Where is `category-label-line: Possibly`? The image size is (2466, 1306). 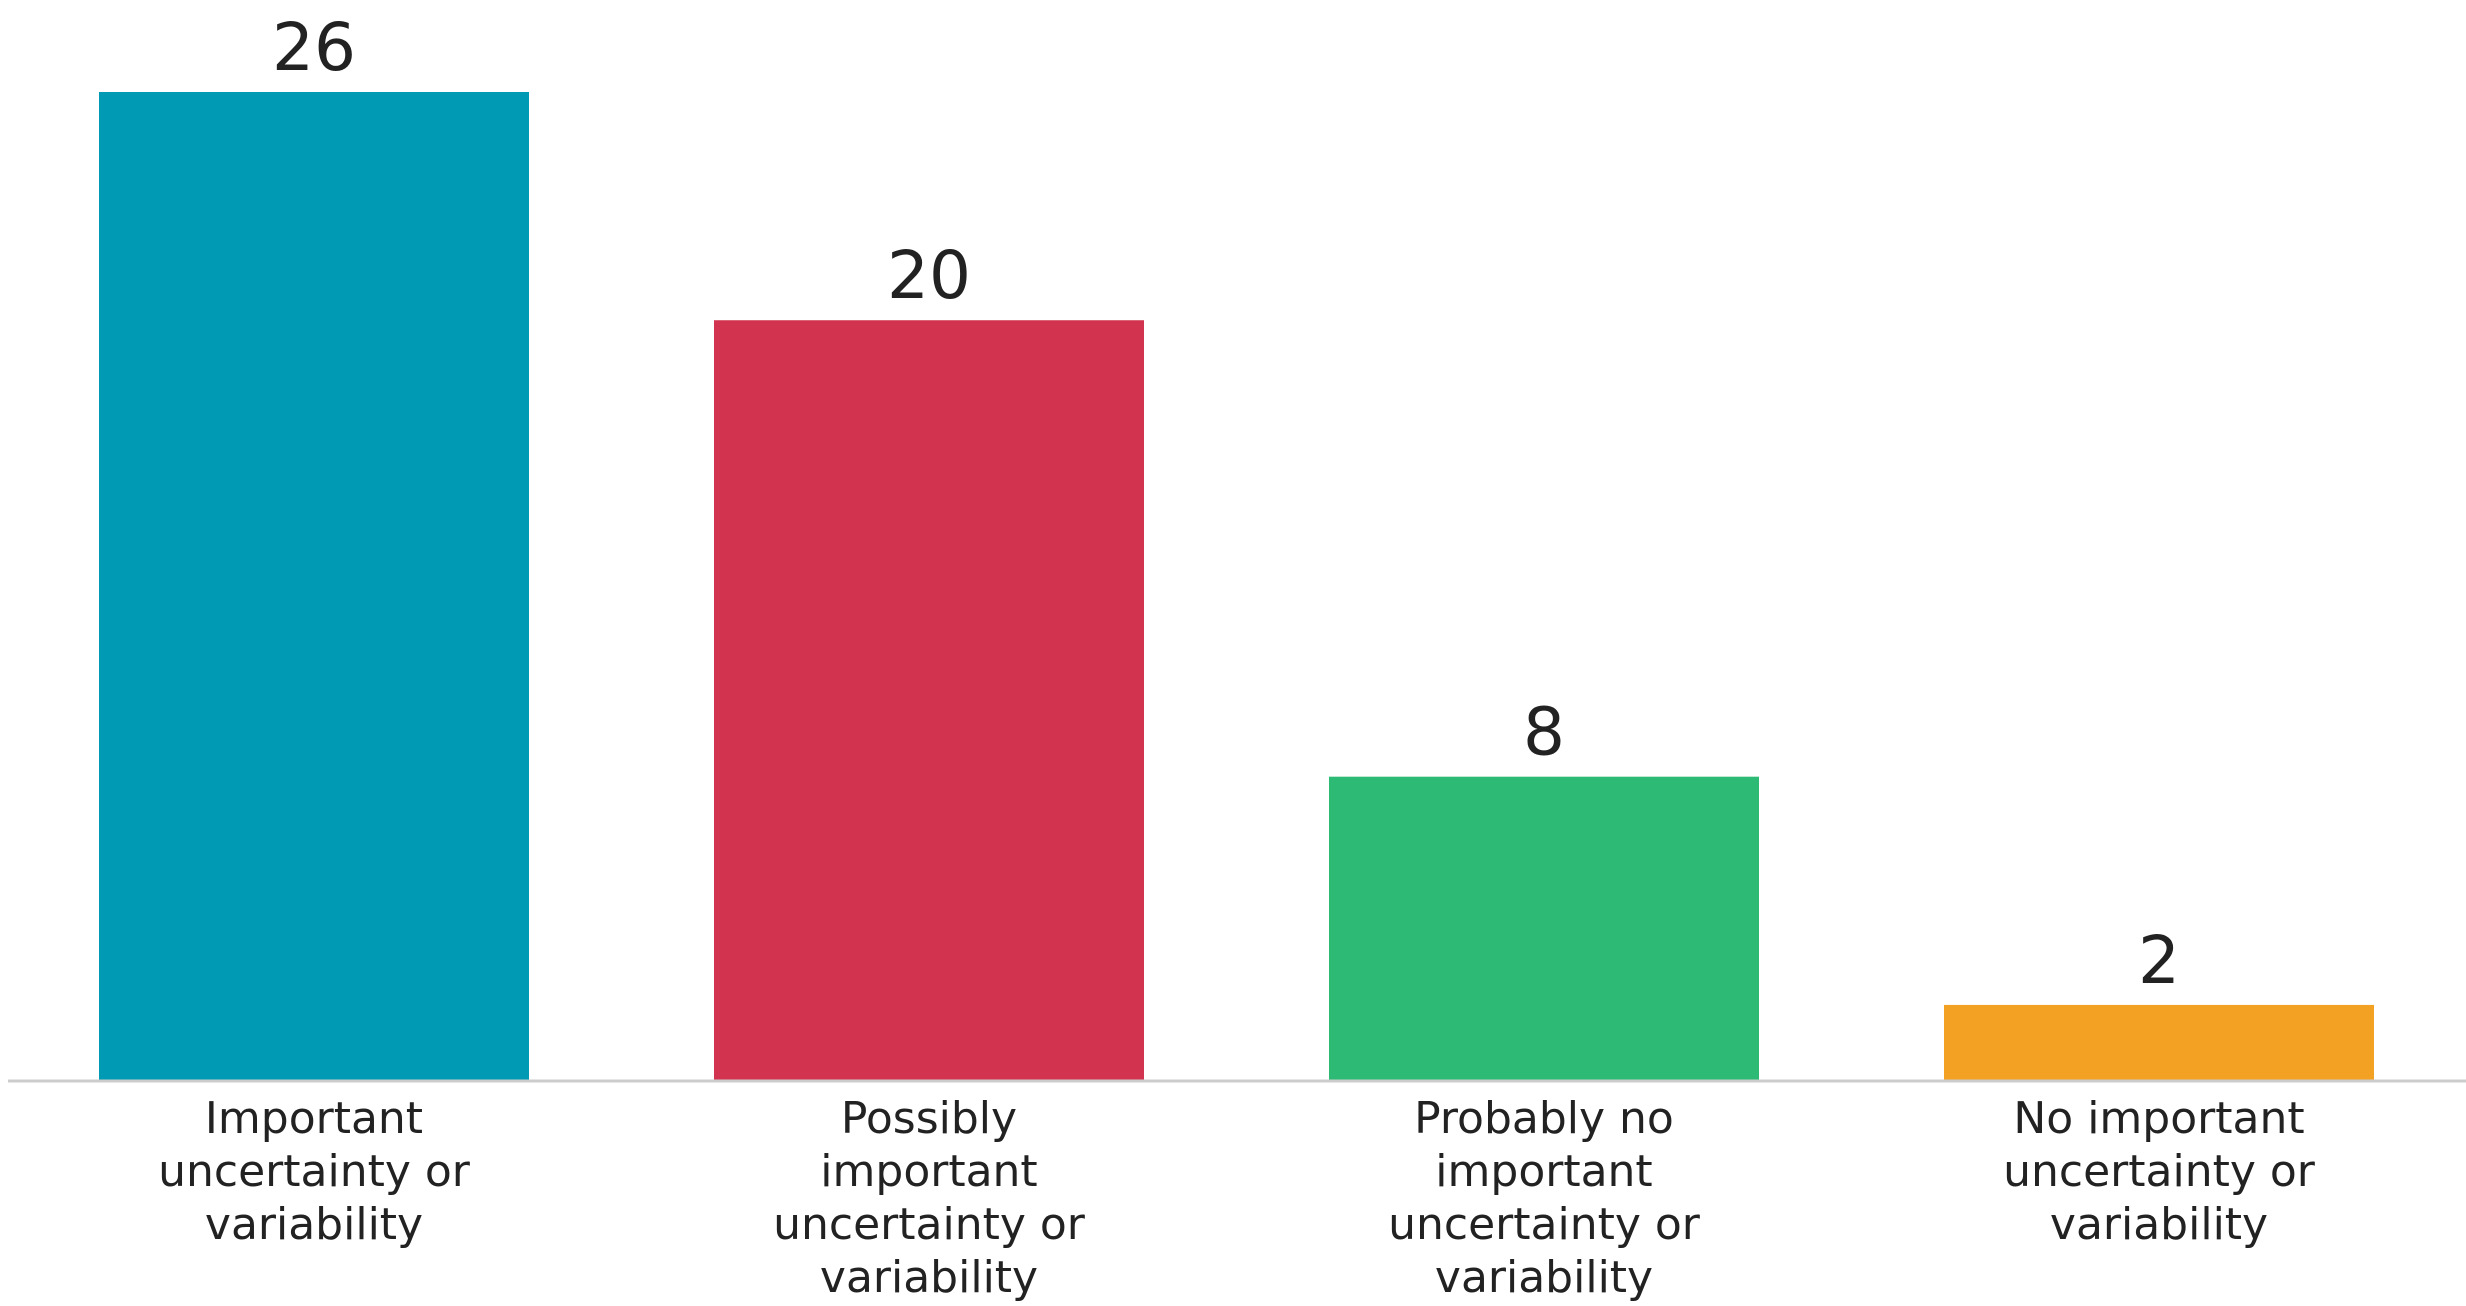 category-label-line: Possibly is located at coordinates (929, 1118).